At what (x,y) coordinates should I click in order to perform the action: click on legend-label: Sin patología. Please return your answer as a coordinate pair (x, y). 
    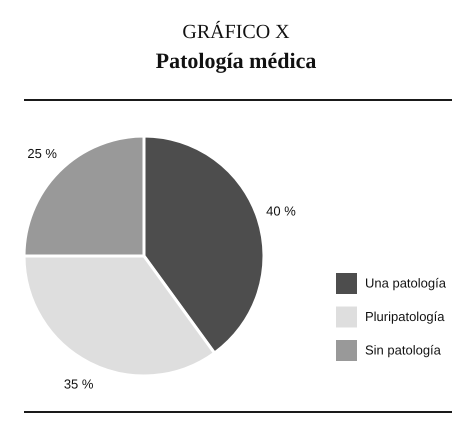
    Looking at the image, I should click on (403, 350).